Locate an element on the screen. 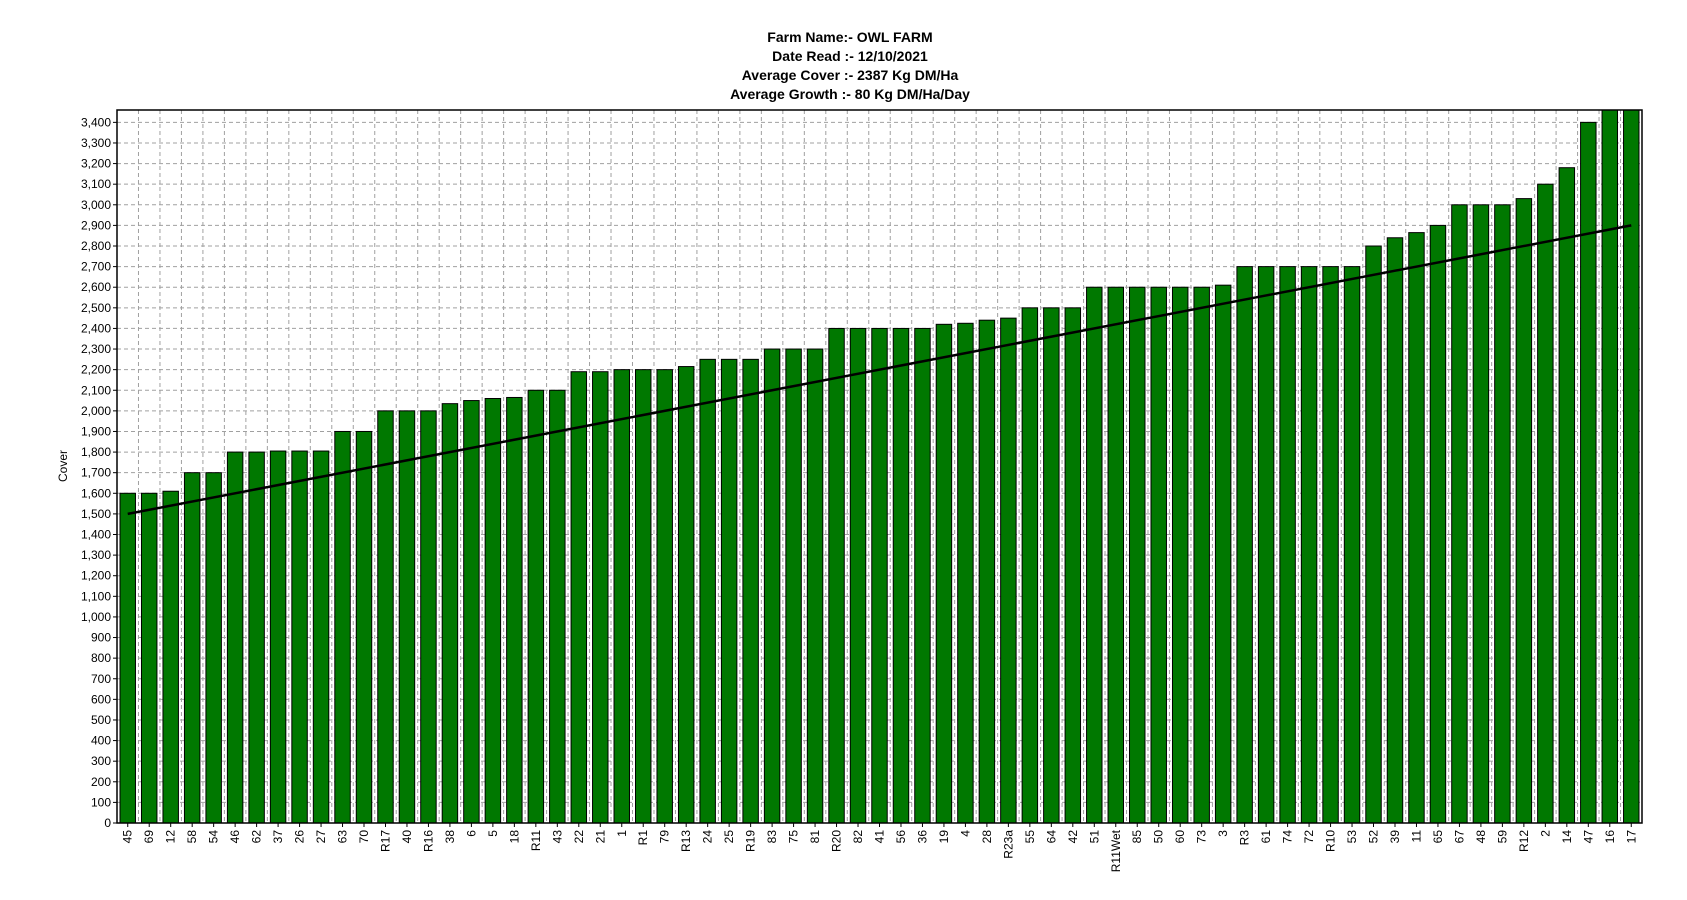 The height and width of the screenshot is (900, 1687). y-tick-label: 800 is located at coordinates (101, 658).